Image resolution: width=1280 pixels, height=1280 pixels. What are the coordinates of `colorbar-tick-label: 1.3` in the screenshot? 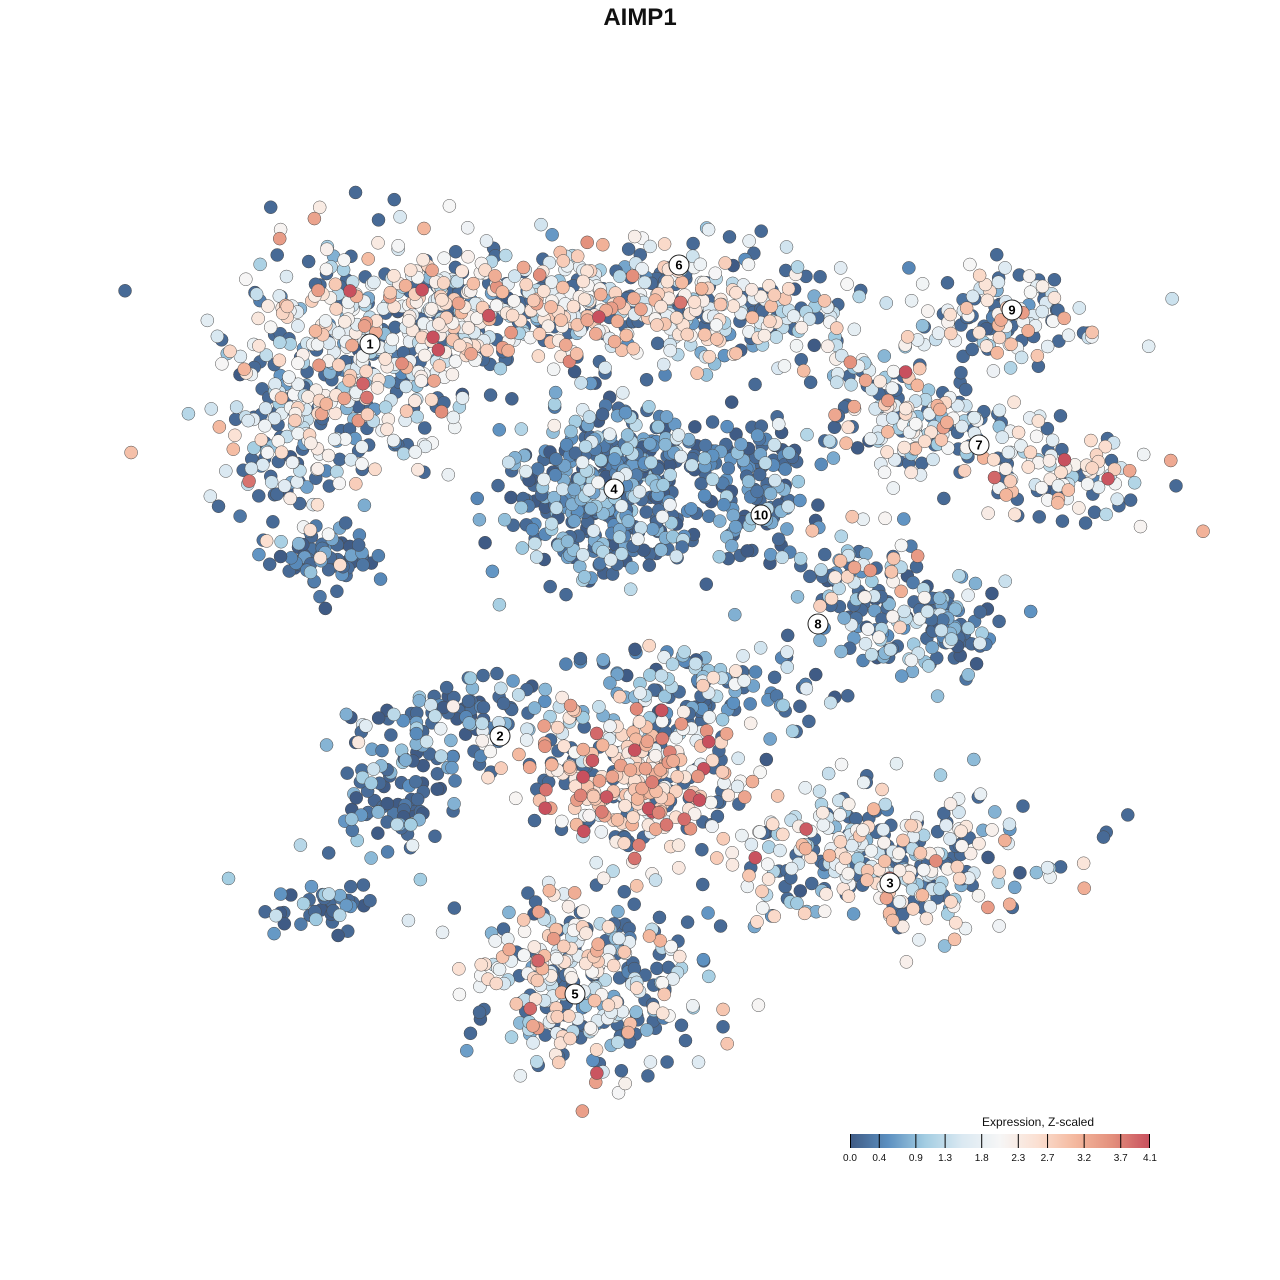 It's located at (945, 1158).